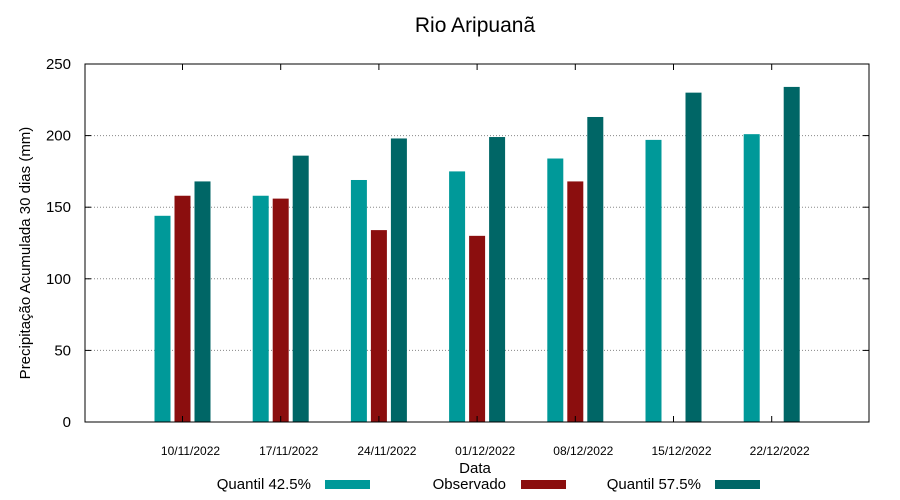 The width and height of the screenshot is (900, 500). What do you see at coordinates (58, 64) in the screenshot?
I see `y-tick-label: 250` at bounding box center [58, 64].